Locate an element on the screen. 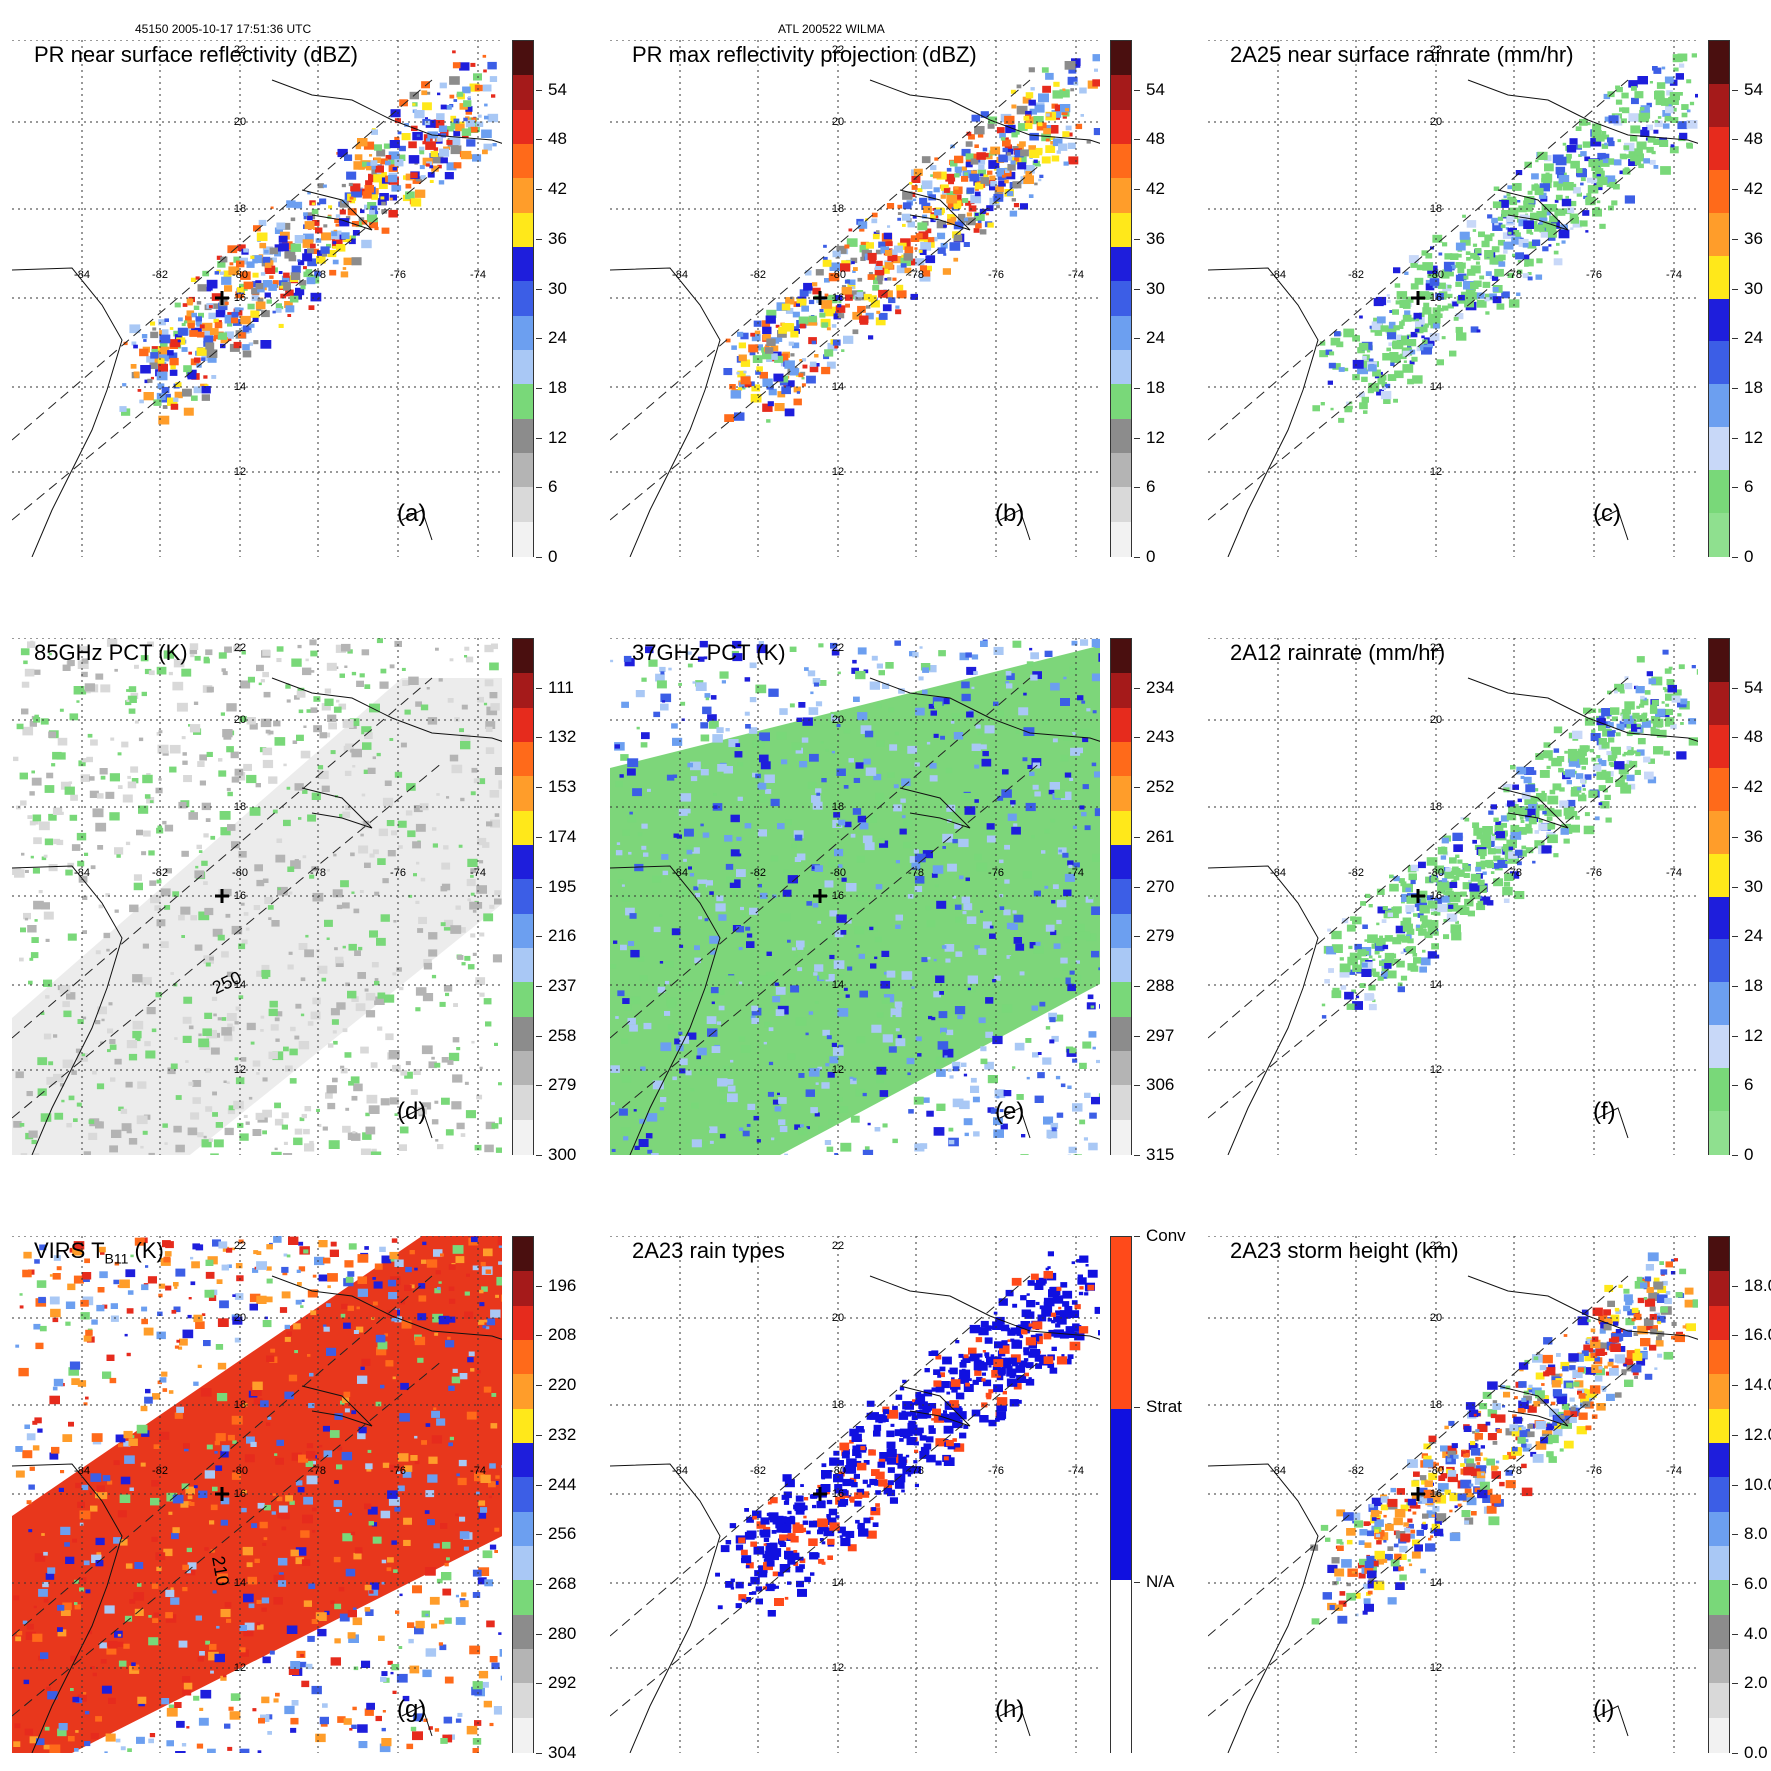 The image size is (1771, 1771). color-bar-tick: 153 is located at coordinates (556, 787).